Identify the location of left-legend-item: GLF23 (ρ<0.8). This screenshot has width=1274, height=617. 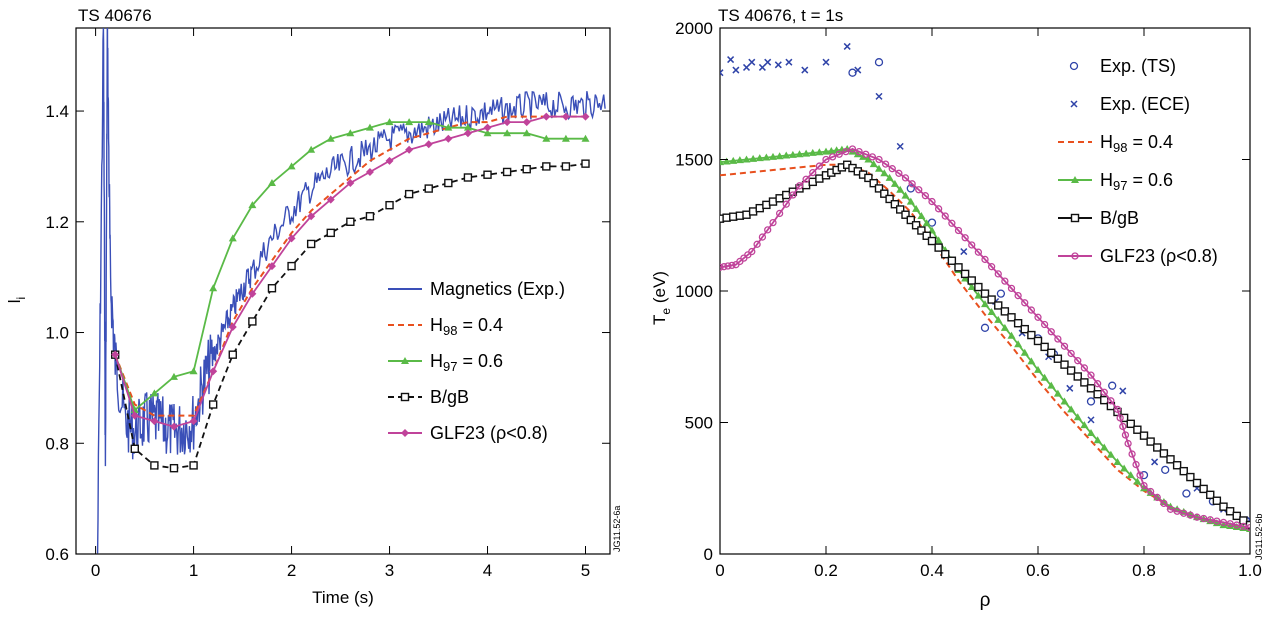
(468, 433).